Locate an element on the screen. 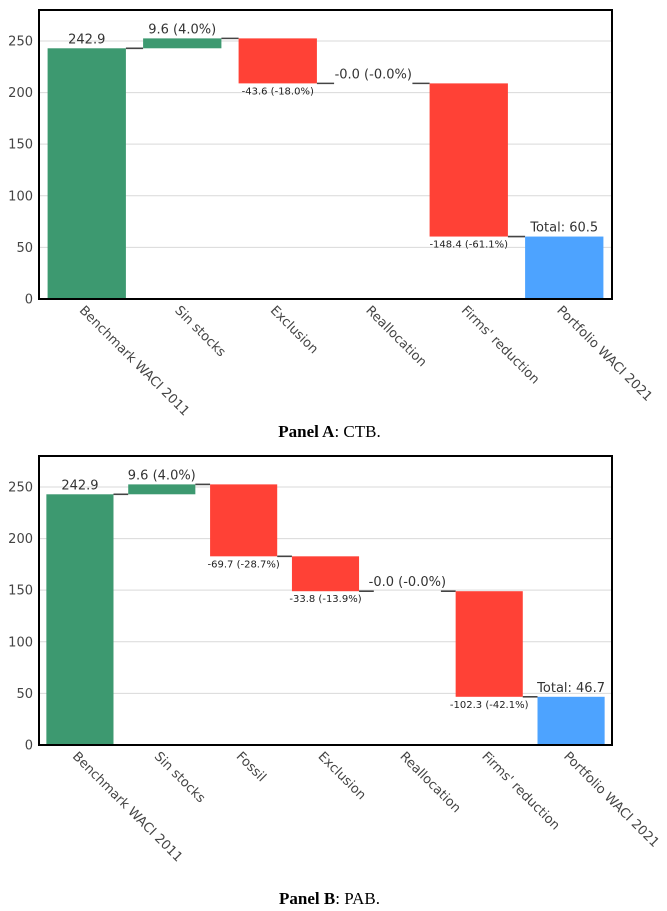 The image size is (667, 911). data-label: -33.8 (-13.9%) is located at coordinates (325, 599).